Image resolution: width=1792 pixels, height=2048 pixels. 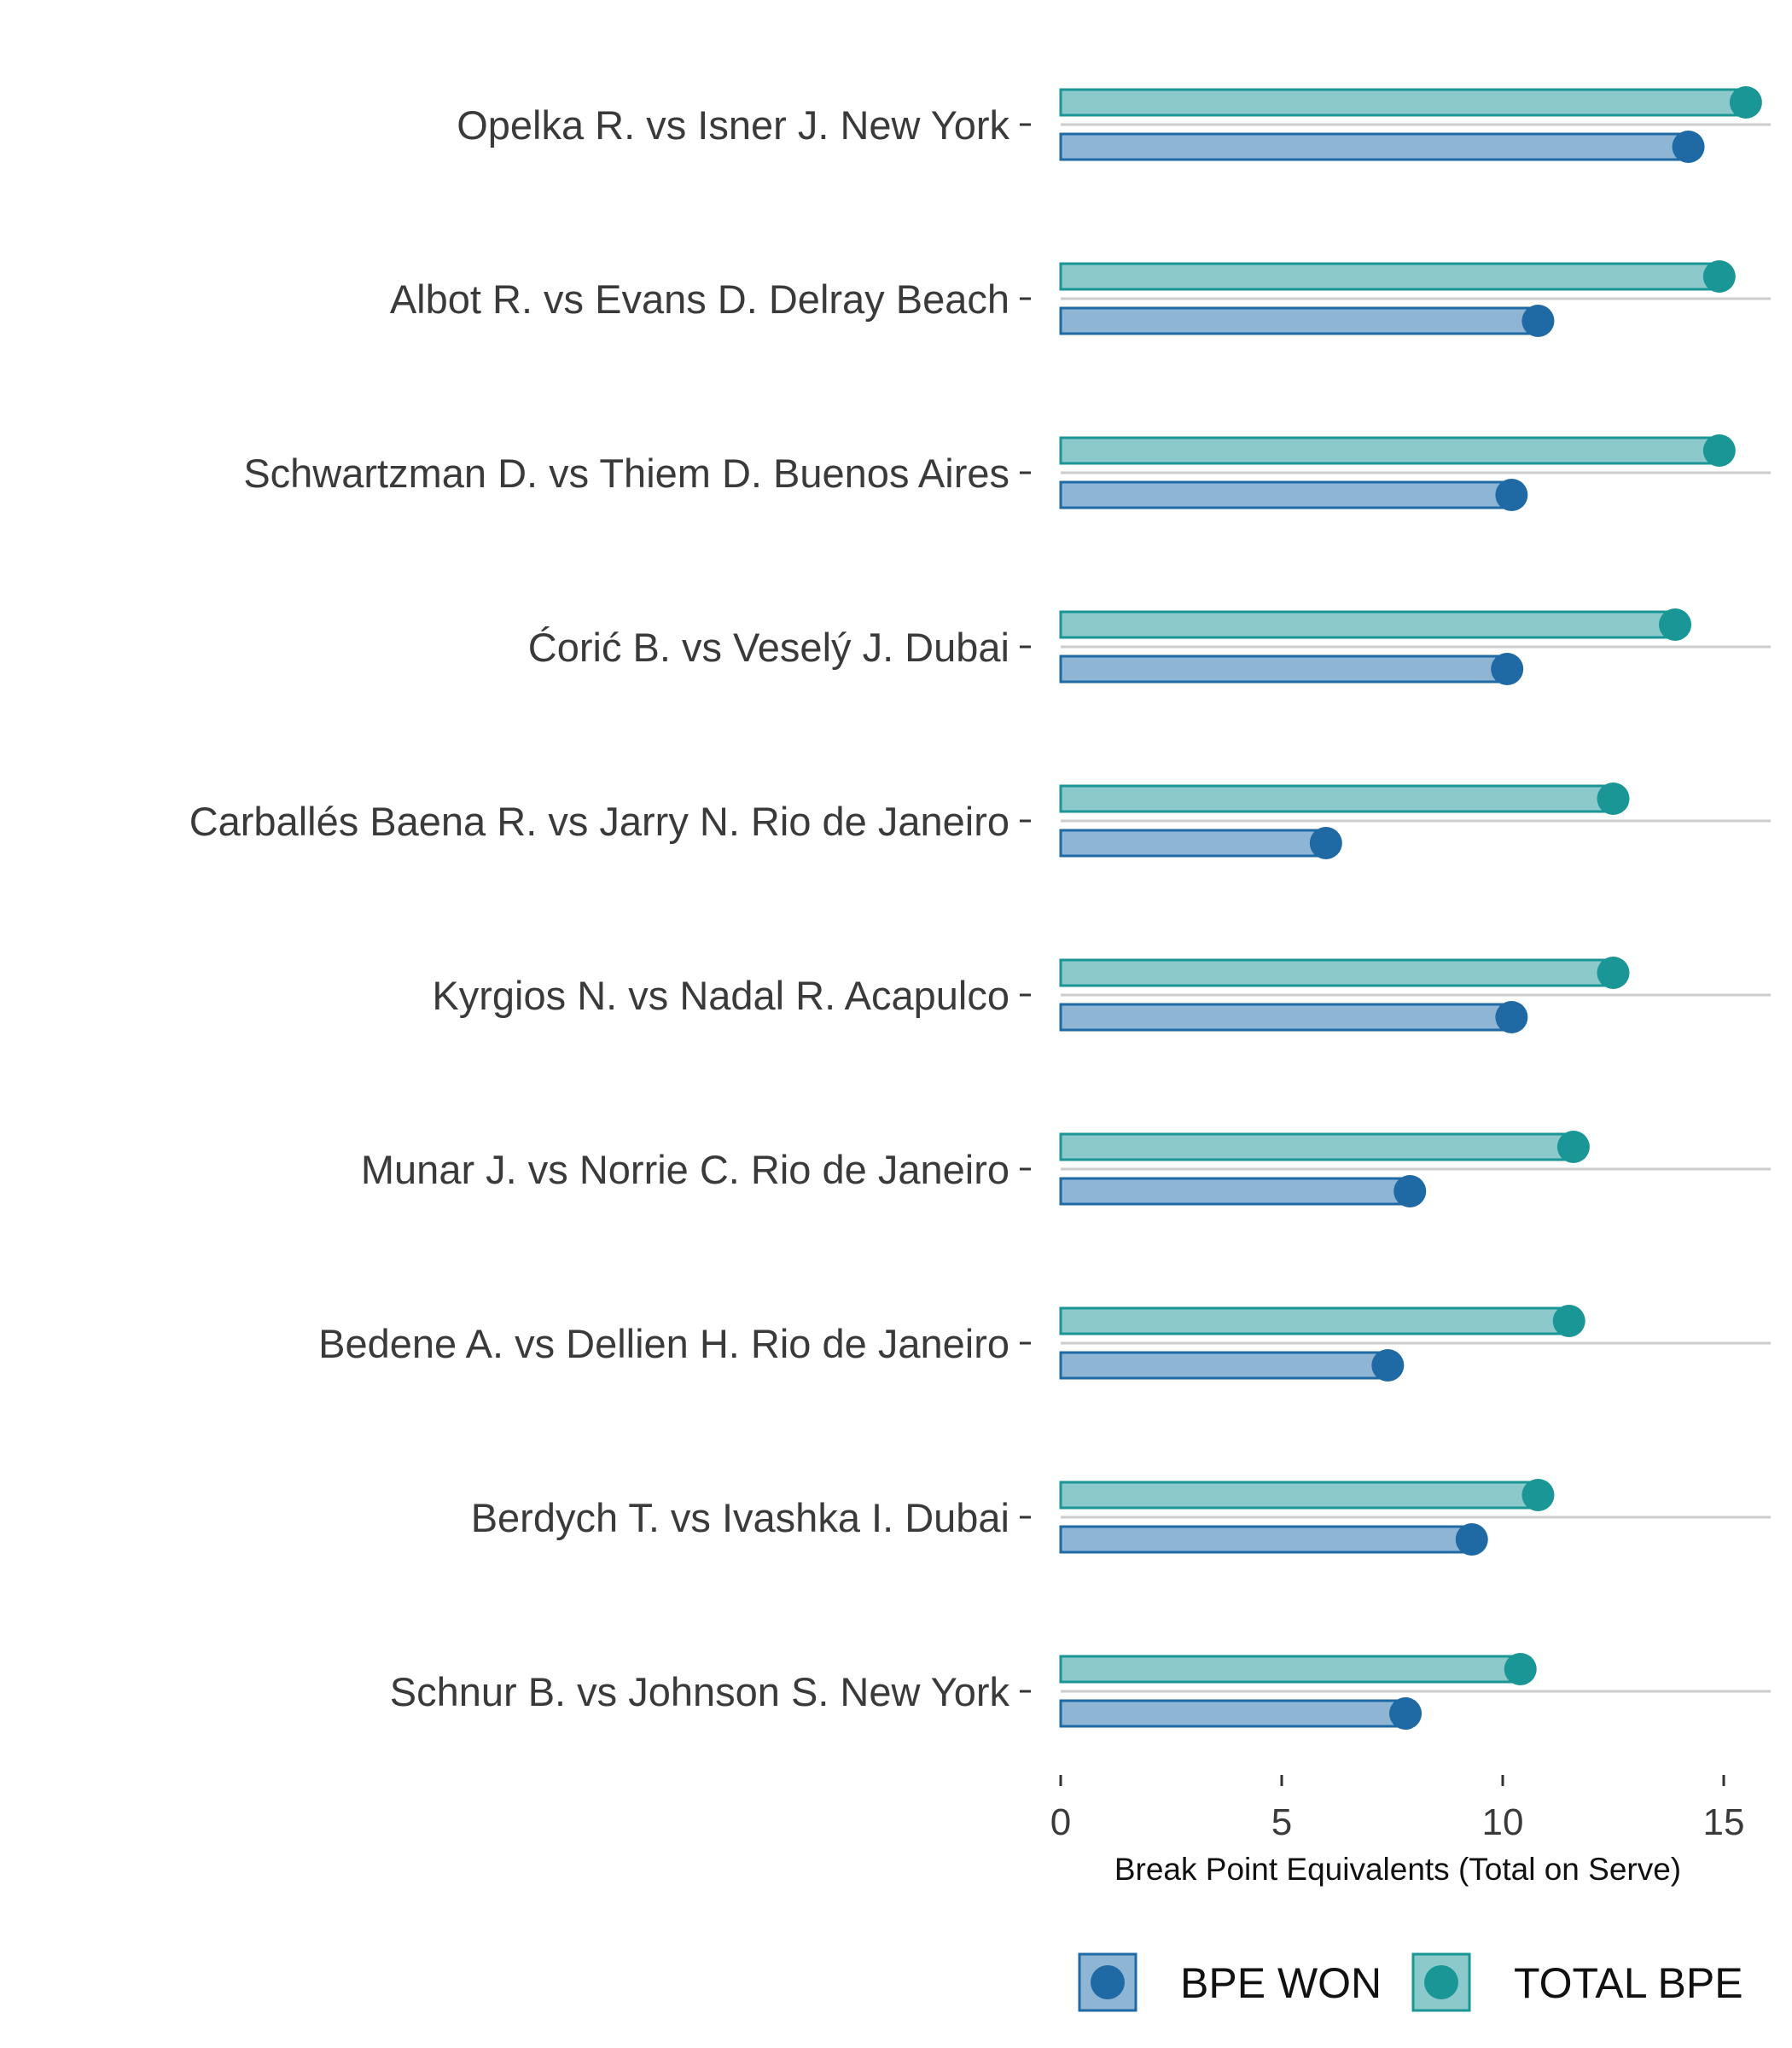 What do you see at coordinates (626, 474) in the screenshot?
I see `category-label: Schwartzman D. vs Thiem D. Buenos Aires` at bounding box center [626, 474].